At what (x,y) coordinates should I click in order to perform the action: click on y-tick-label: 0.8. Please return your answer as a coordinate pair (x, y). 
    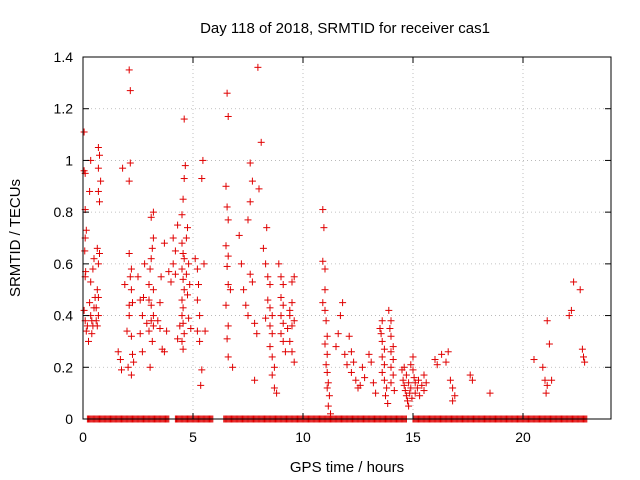
    Looking at the image, I should click on (64, 212).